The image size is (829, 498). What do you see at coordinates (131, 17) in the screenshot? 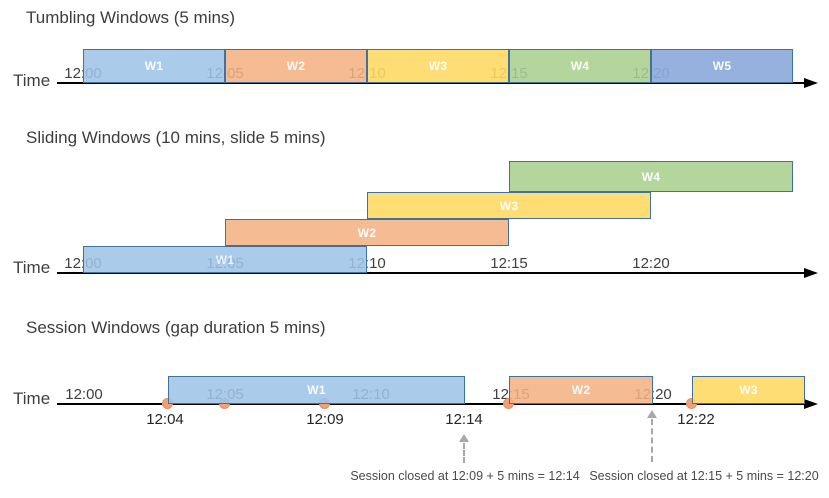
I see `tumbling-title: Tumbling Windows (5 mins)` at bounding box center [131, 17].